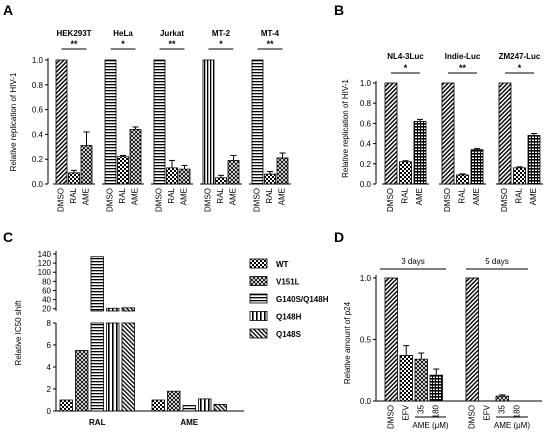 The height and width of the screenshot is (434, 550). Describe the element at coordinates (49, 367) in the screenshot. I see `panel-c-y-tick-label: 4` at that location.